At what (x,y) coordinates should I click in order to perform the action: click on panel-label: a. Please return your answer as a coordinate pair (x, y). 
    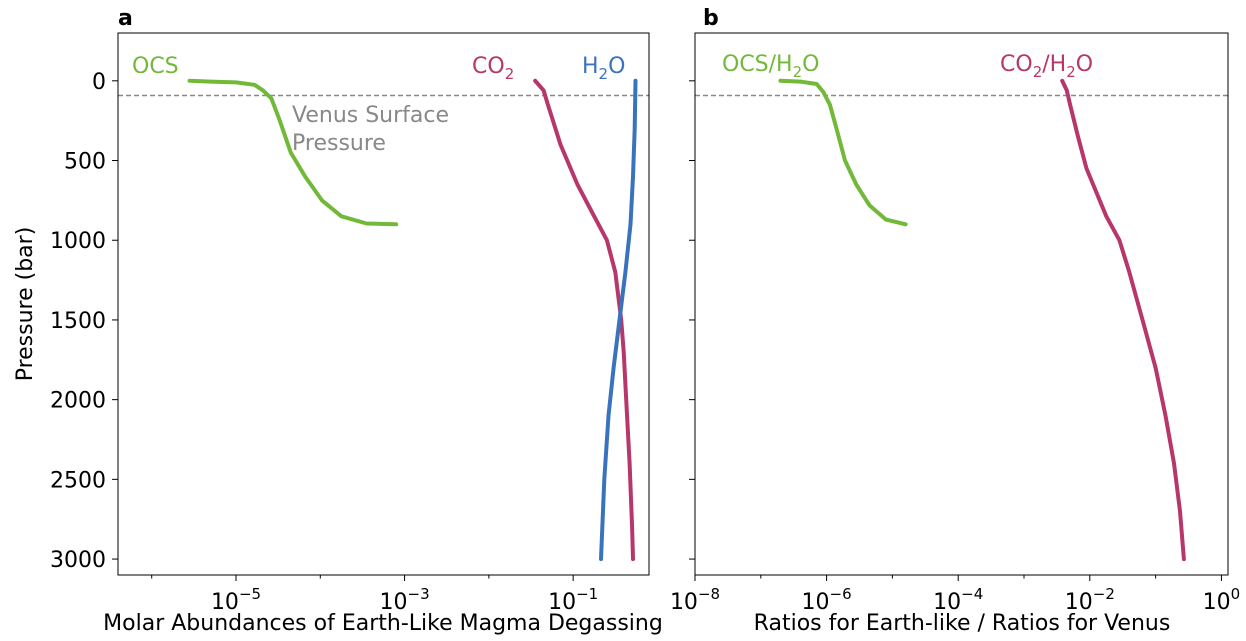
    Looking at the image, I should click on (125, 18).